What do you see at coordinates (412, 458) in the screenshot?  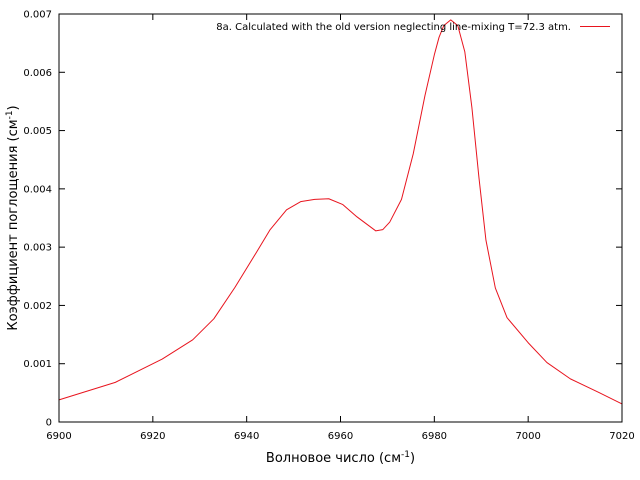 I see `x-axis-label-end: )` at bounding box center [412, 458].